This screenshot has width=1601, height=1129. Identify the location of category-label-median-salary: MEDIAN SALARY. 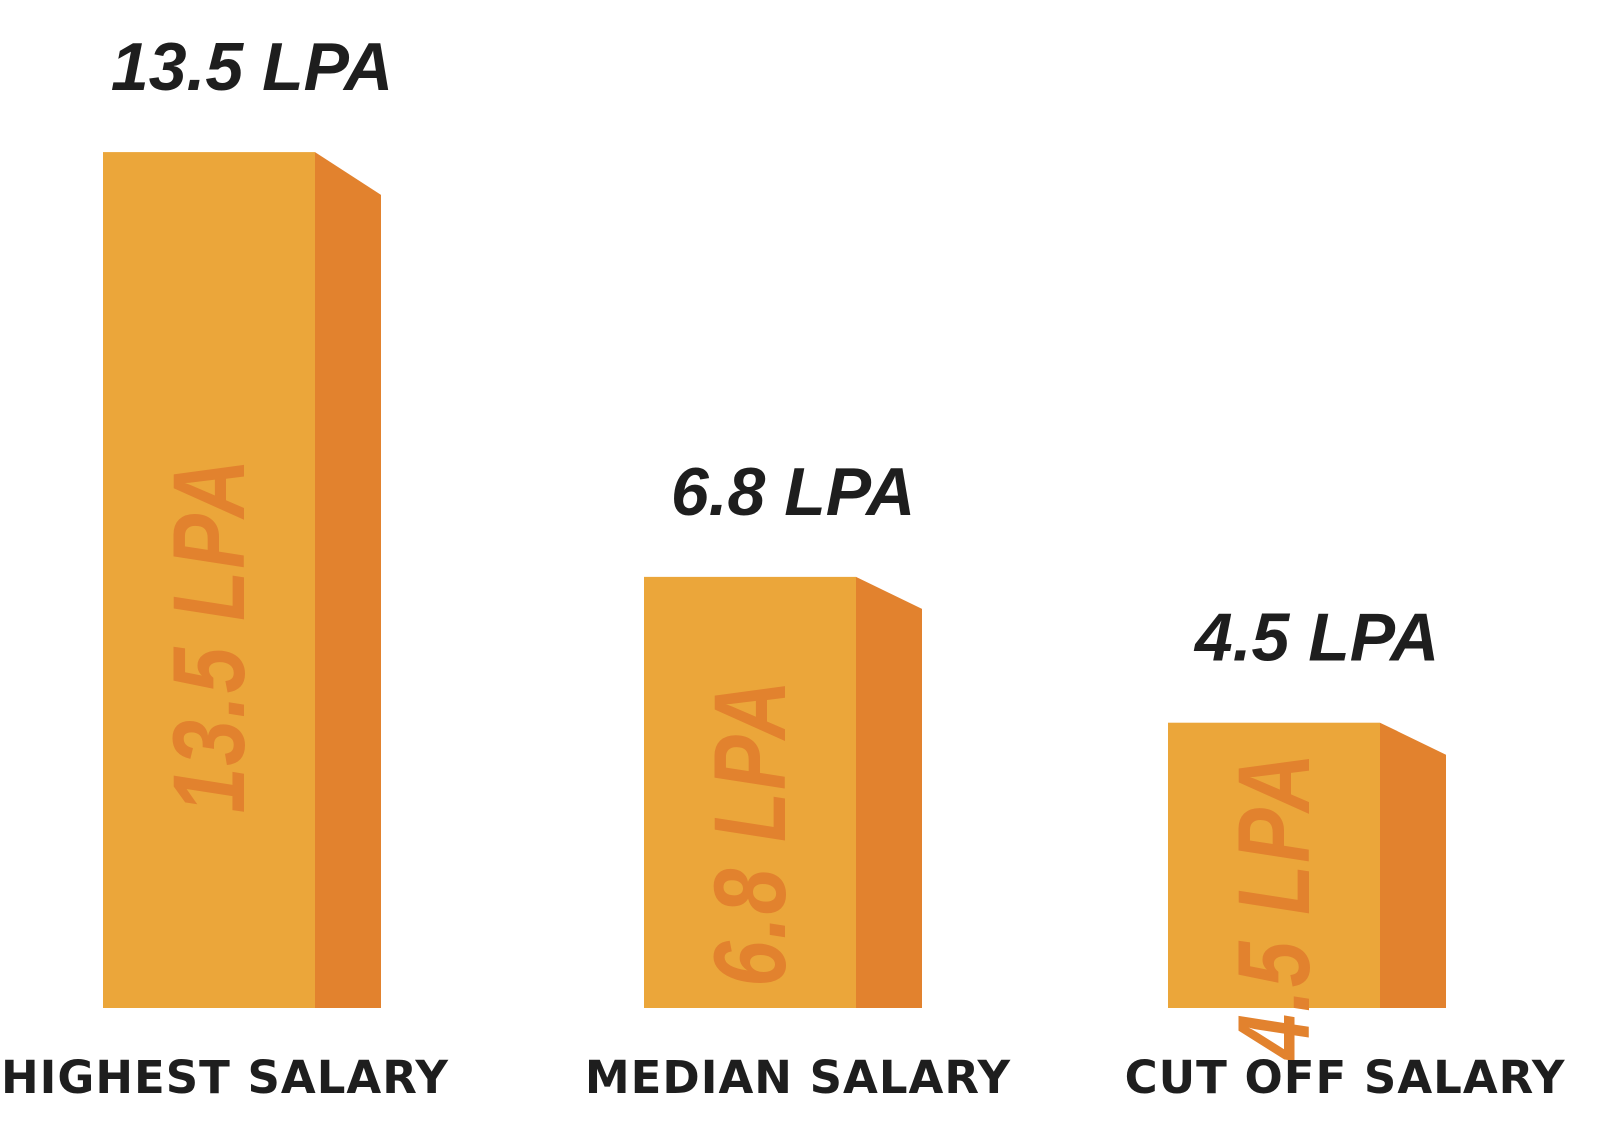
(798, 1077).